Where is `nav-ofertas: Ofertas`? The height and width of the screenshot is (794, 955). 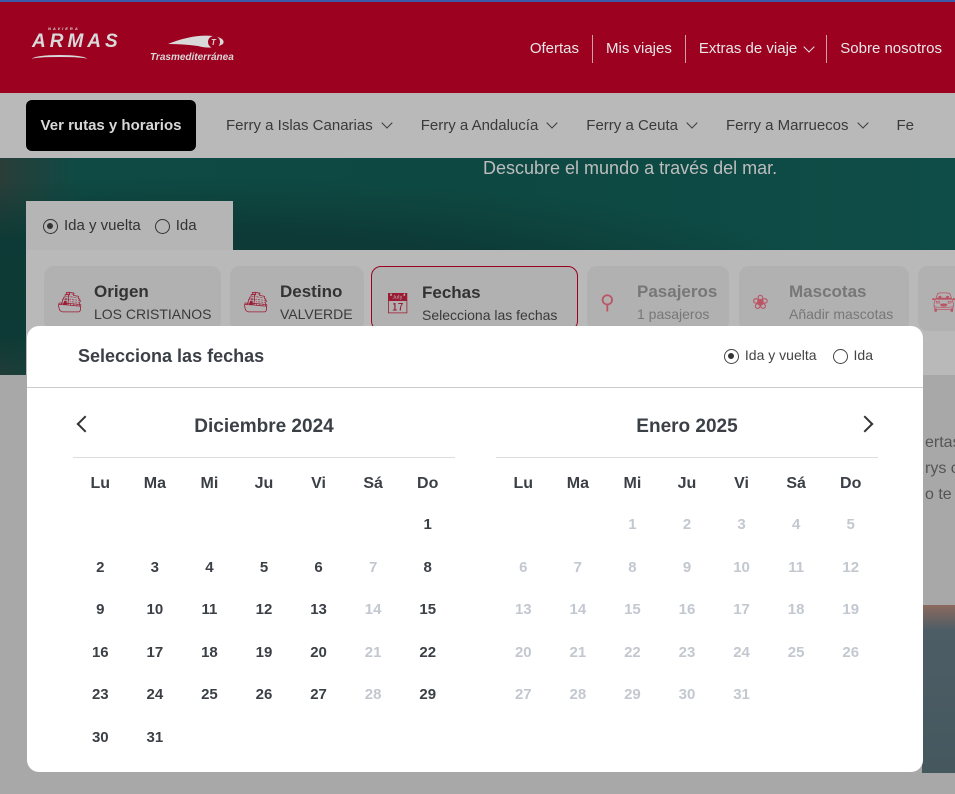
nav-ofertas: Ofertas is located at coordinates (554, 49).